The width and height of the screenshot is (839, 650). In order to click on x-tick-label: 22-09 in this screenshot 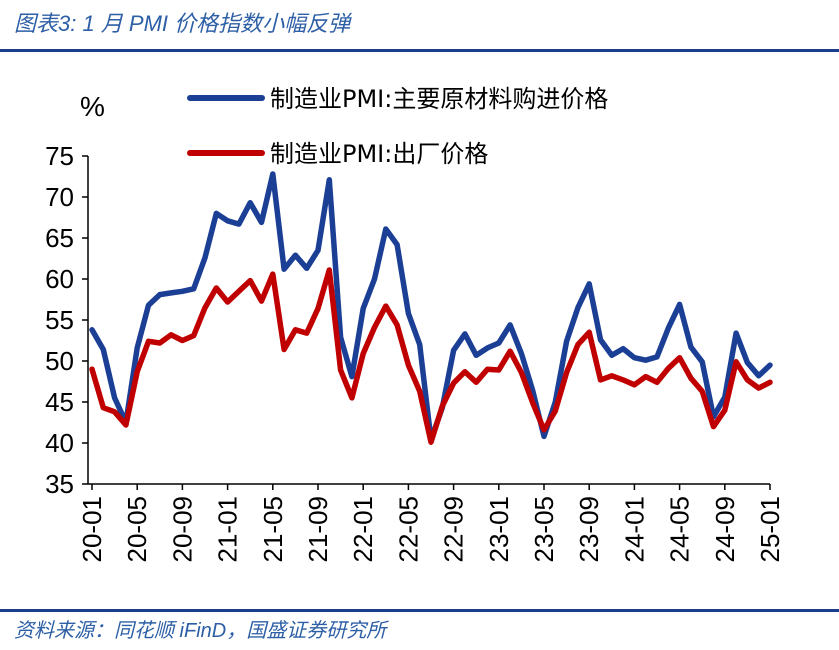, I will do `click(454, 529)`.